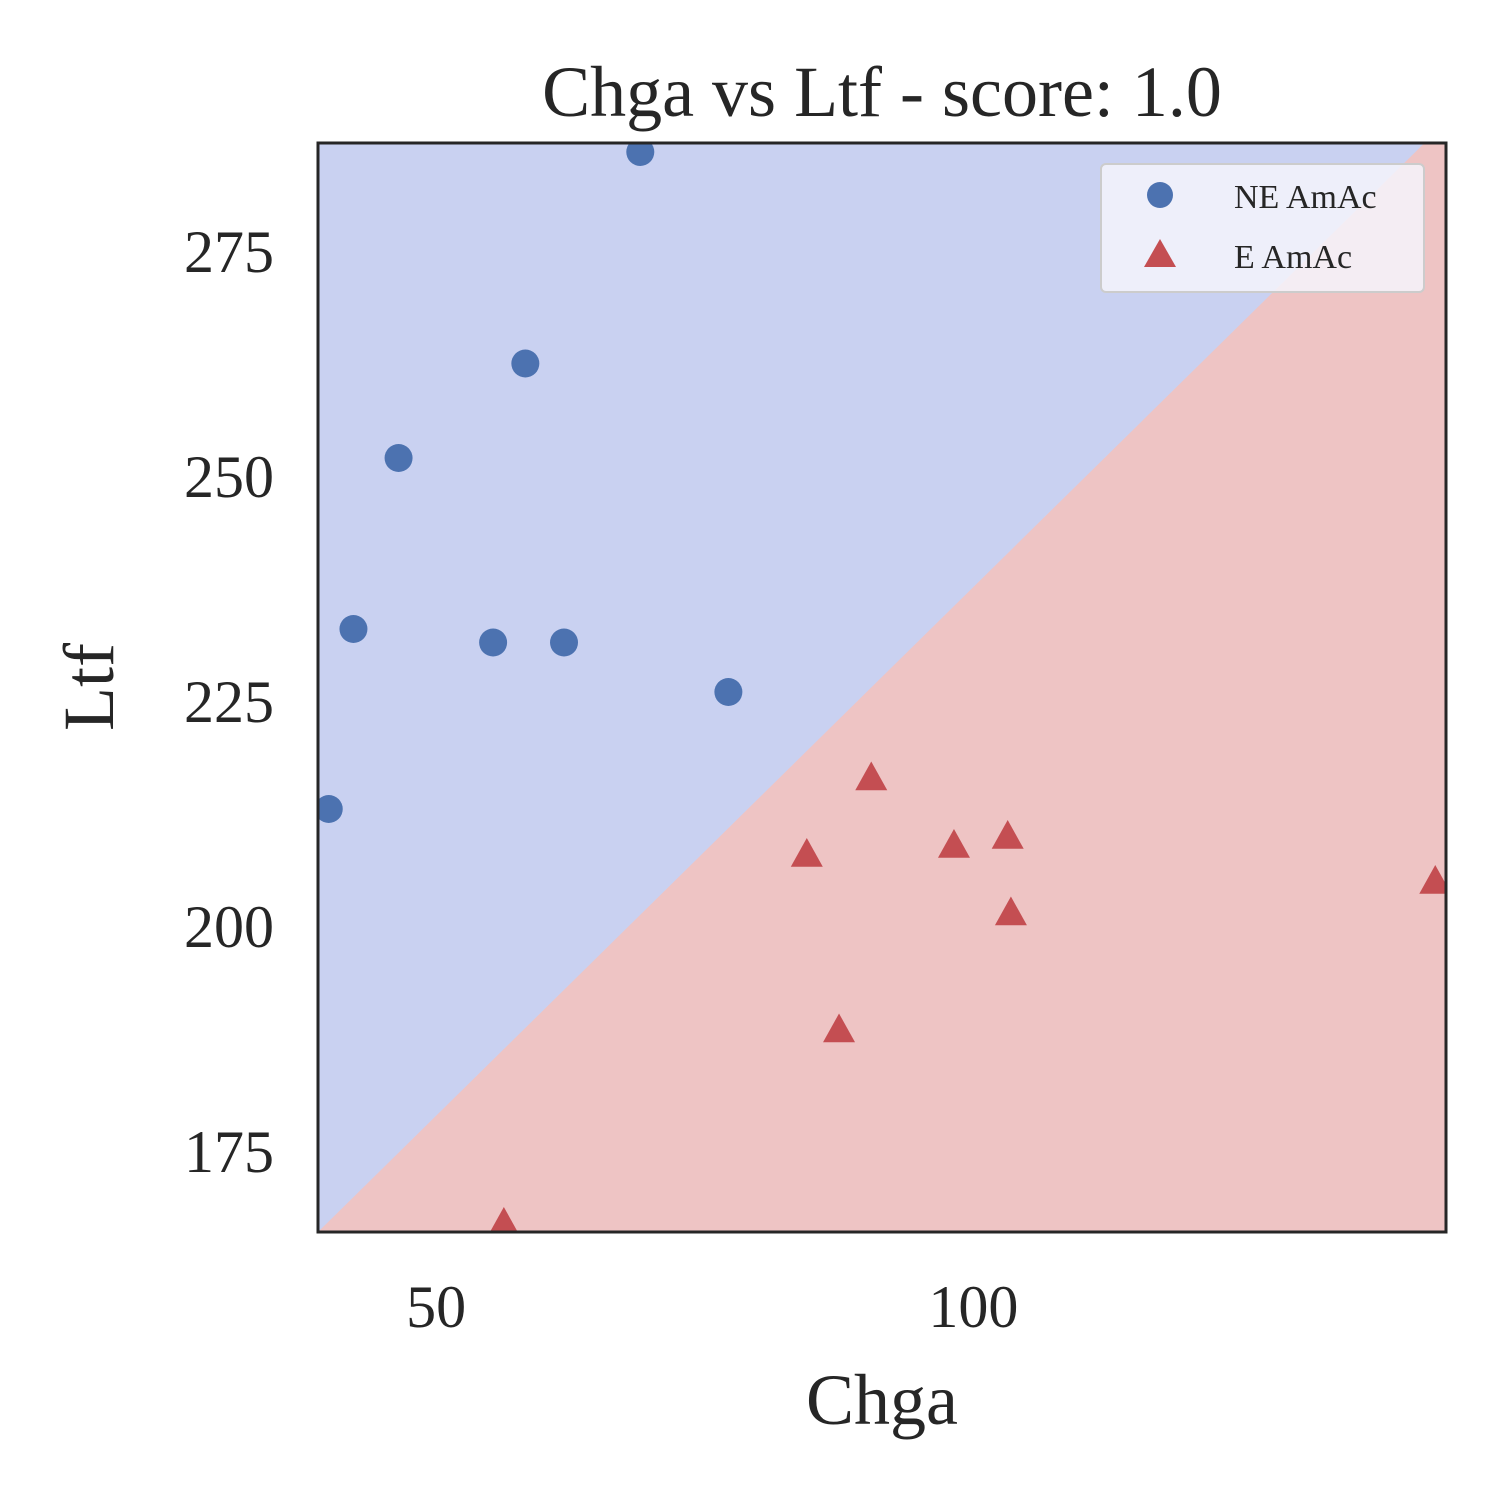 Image resolution: width=1500 pixels, height=1500 pixels. What do you see at coordinates (882, 1400) in the screenshot?
I see `x-axis-label: Chga` at bounding box center [882, 1400].